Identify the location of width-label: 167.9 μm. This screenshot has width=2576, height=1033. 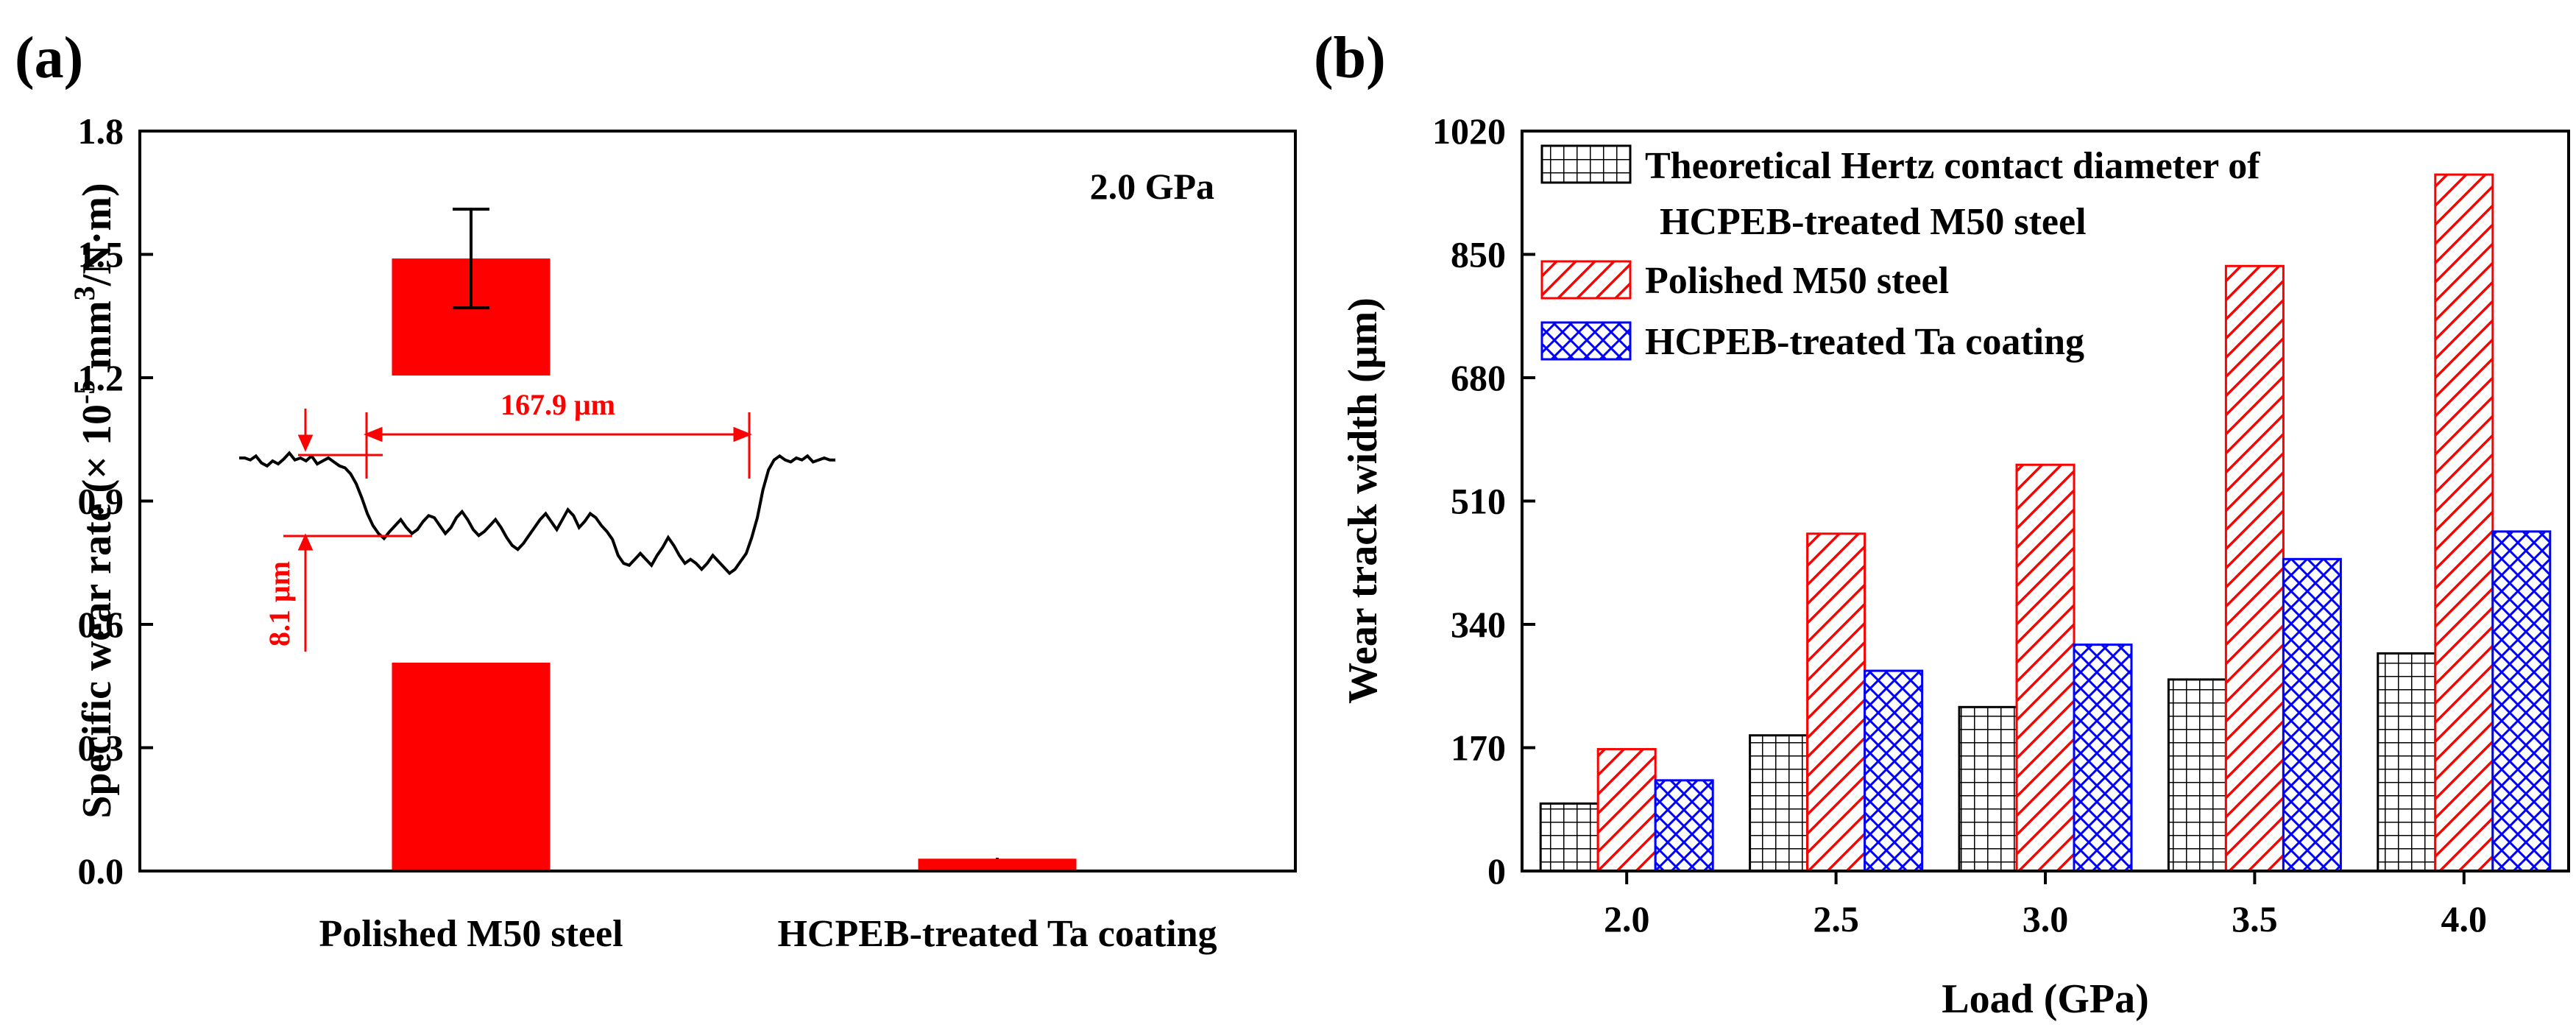
(557, 404).